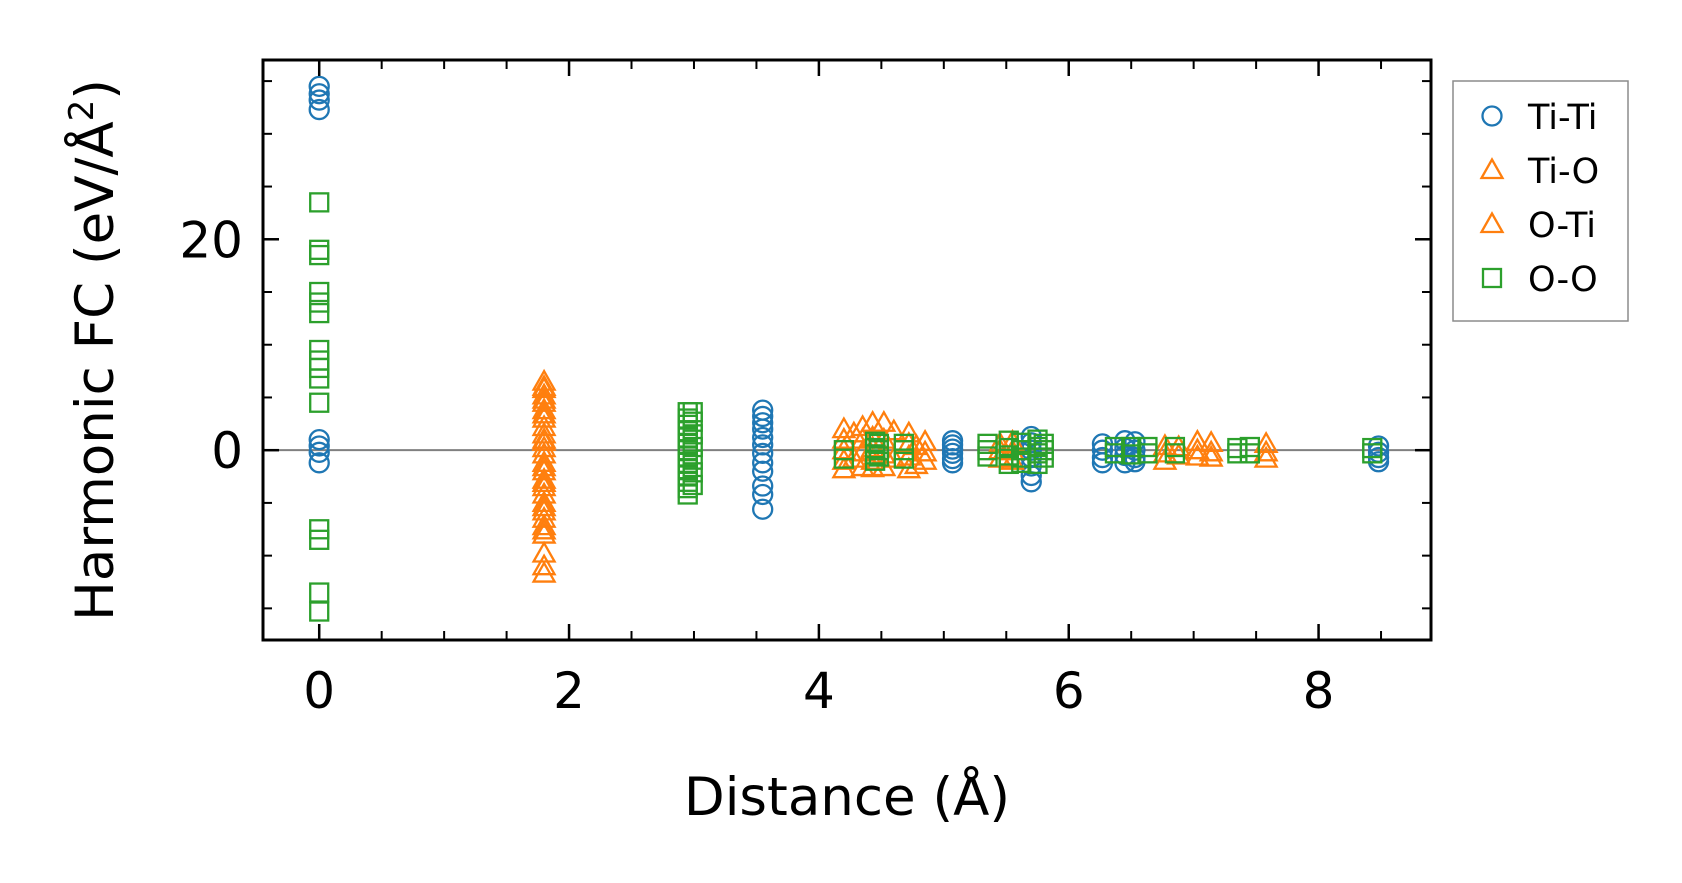 This screenshot has height=883, width=1682. I want to click on legend-label: Ti-Ti, so click(1562, 118).